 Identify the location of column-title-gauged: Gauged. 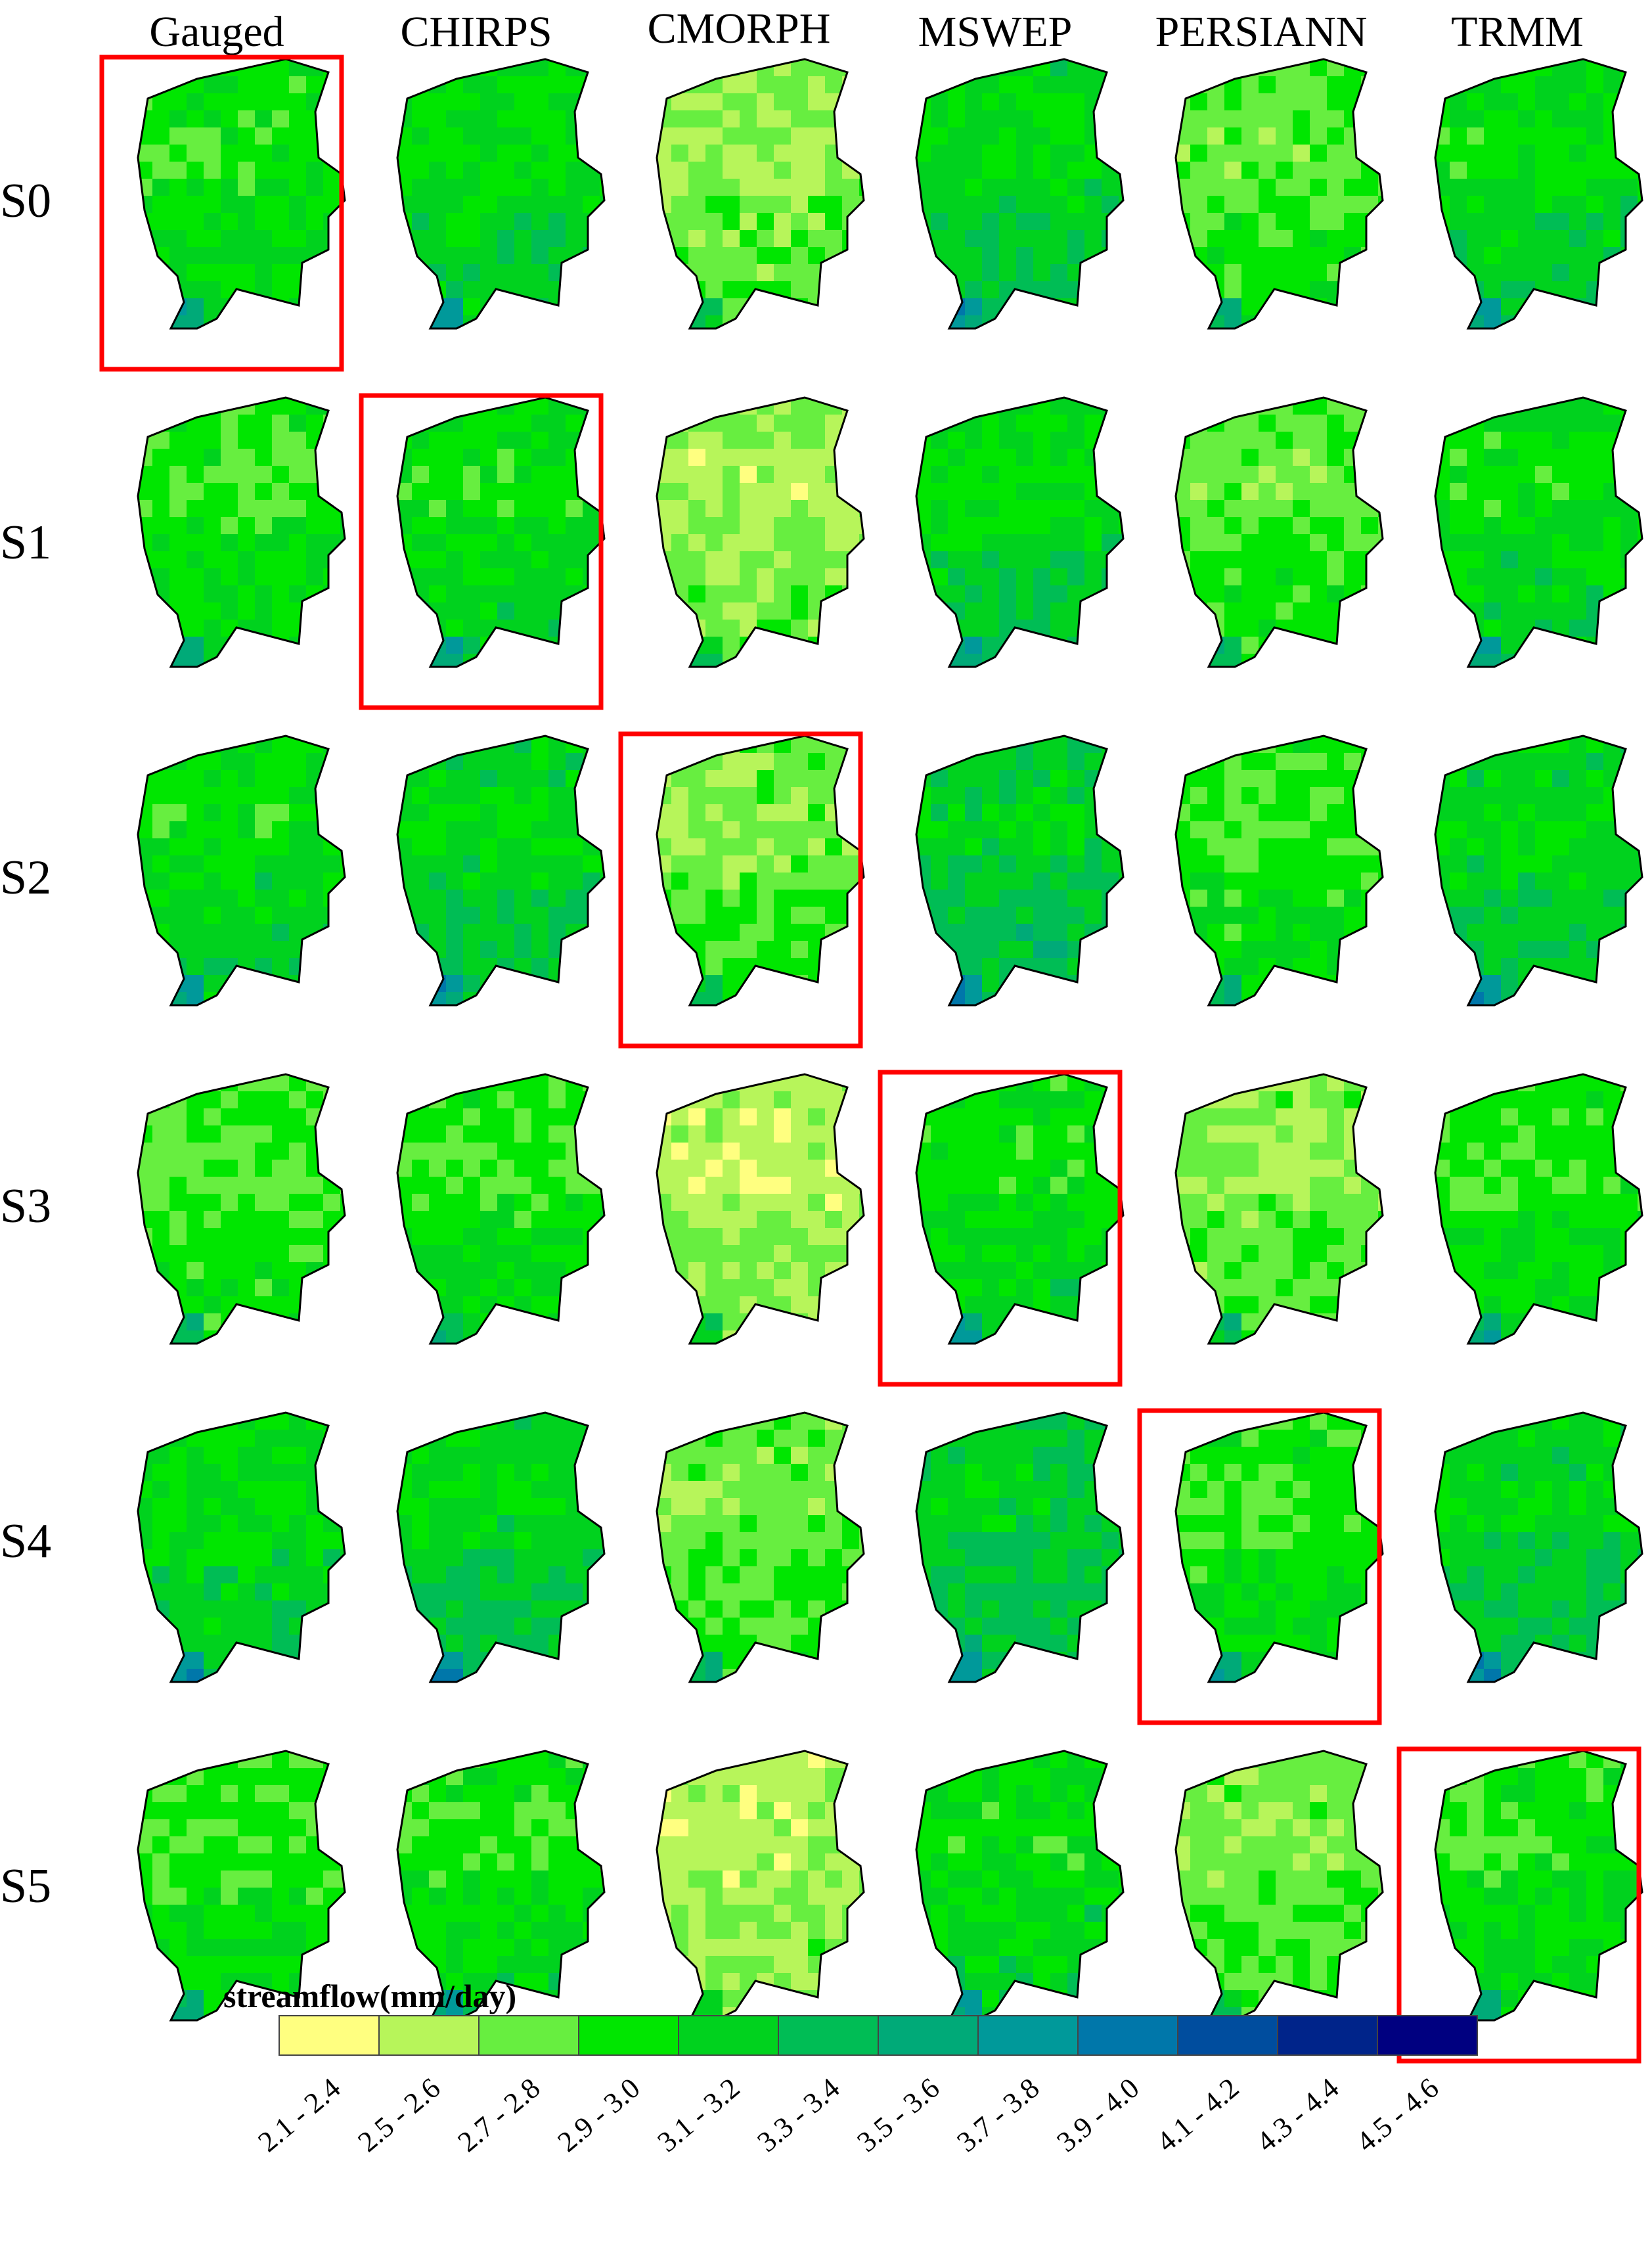
(216, 32).